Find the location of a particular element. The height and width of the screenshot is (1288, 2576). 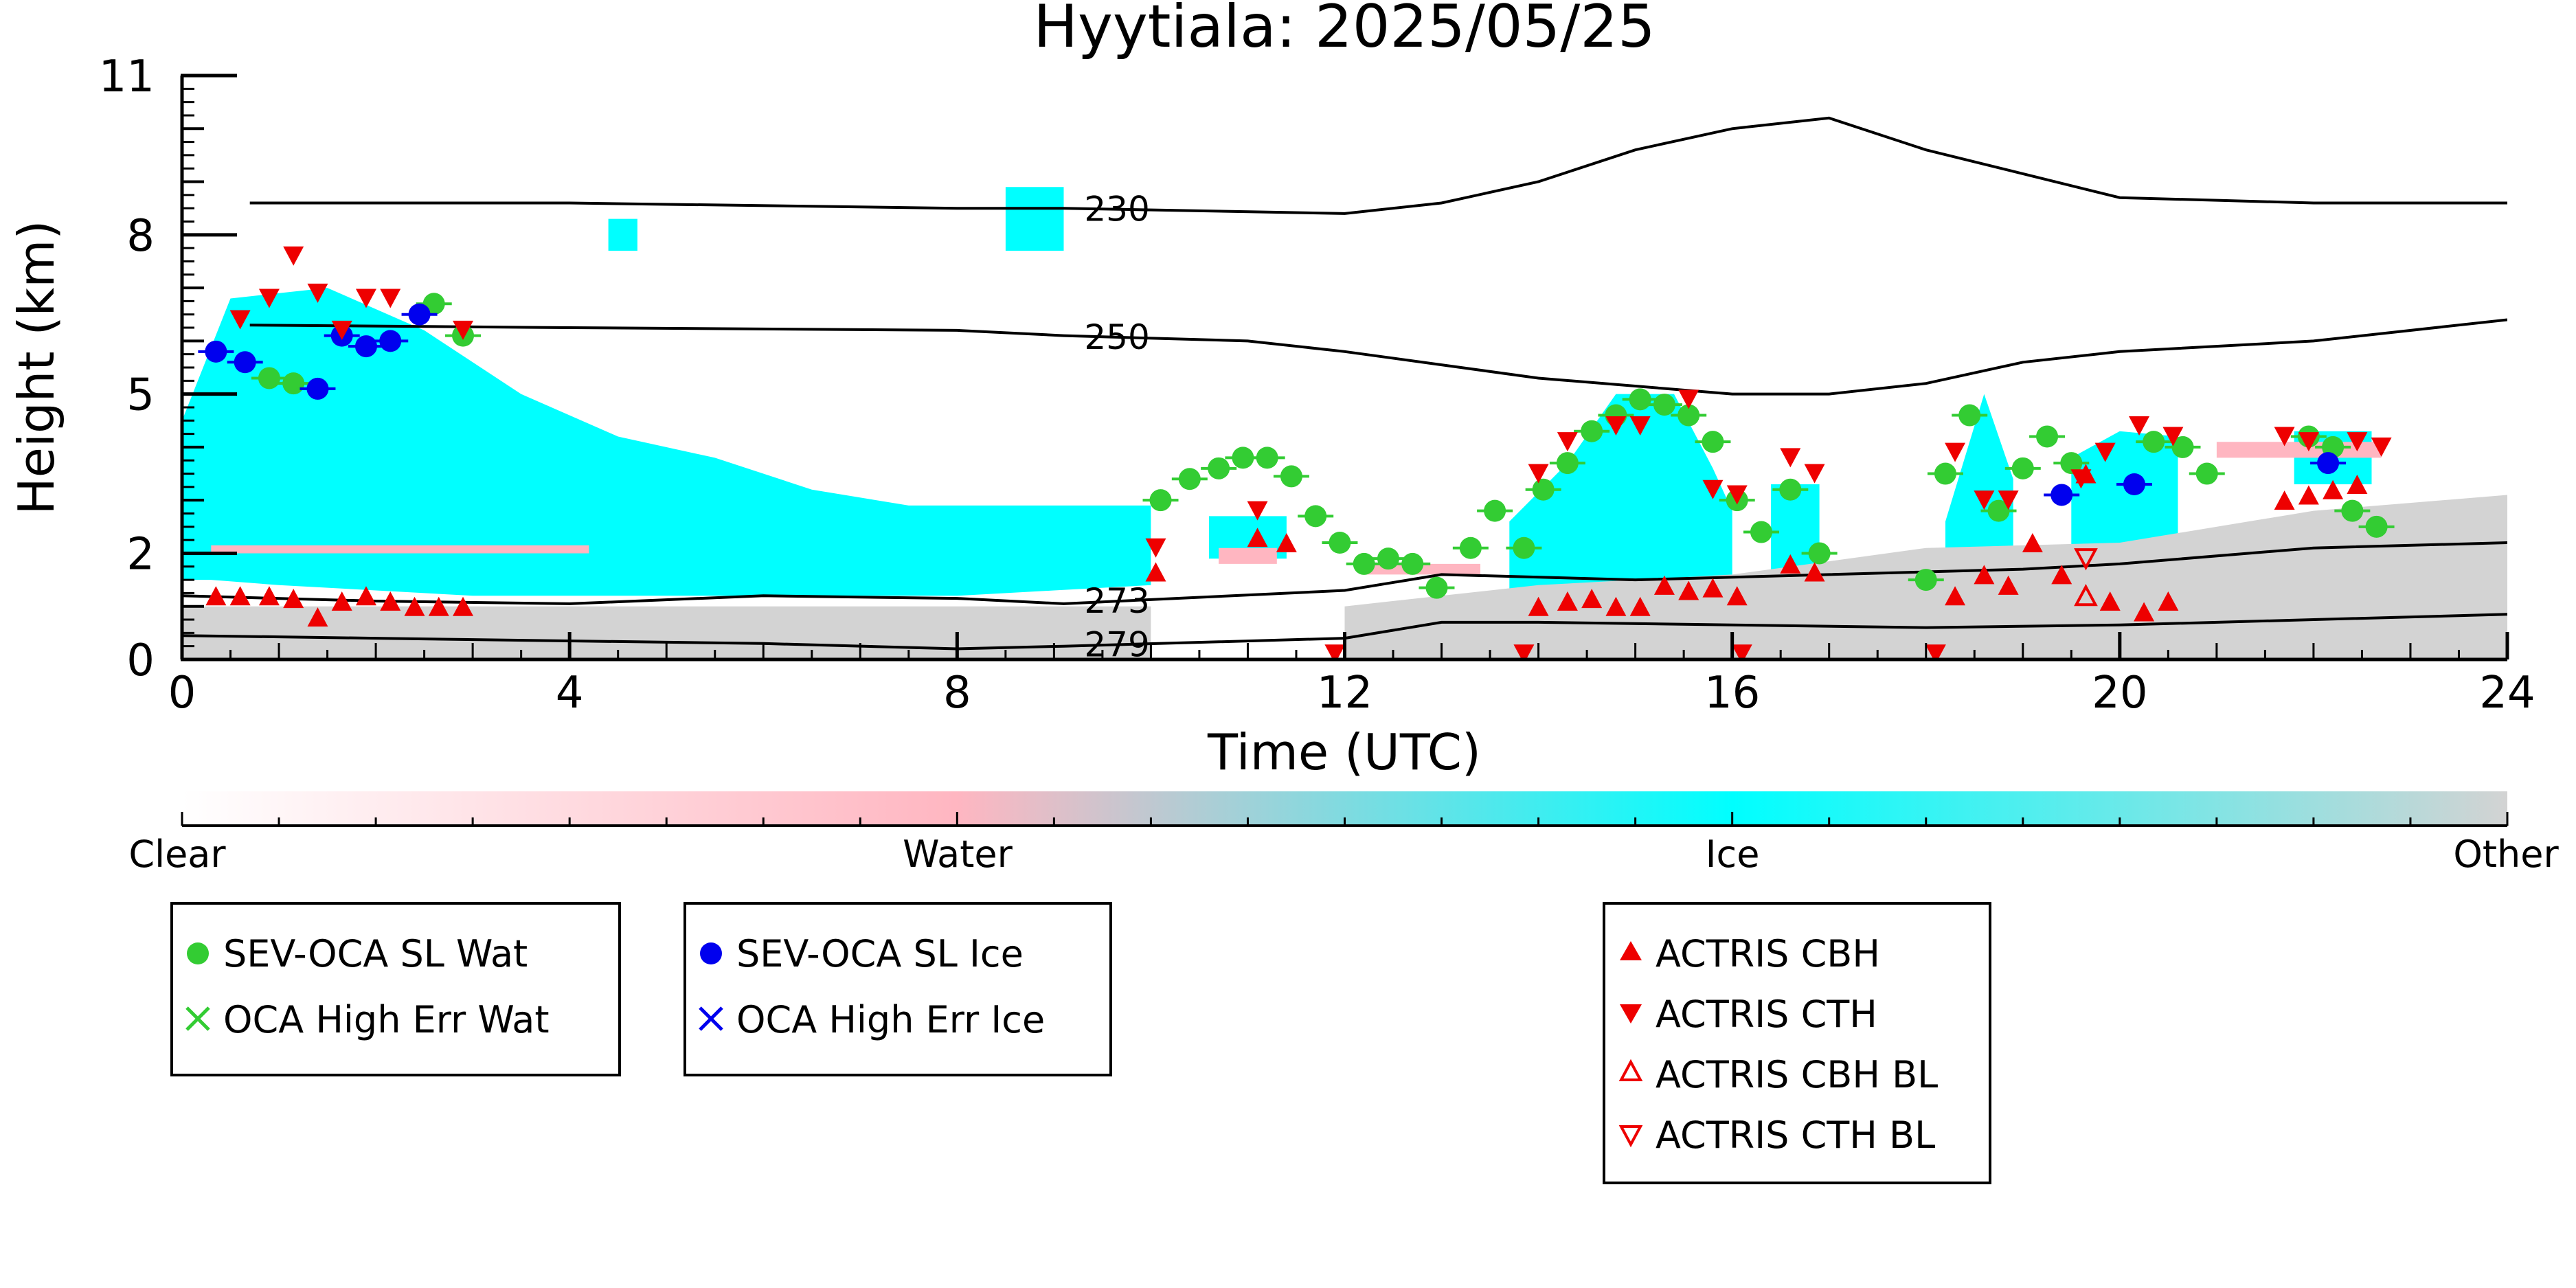

legend-marker-actris-cbh is located at coordinates (1631, 950).